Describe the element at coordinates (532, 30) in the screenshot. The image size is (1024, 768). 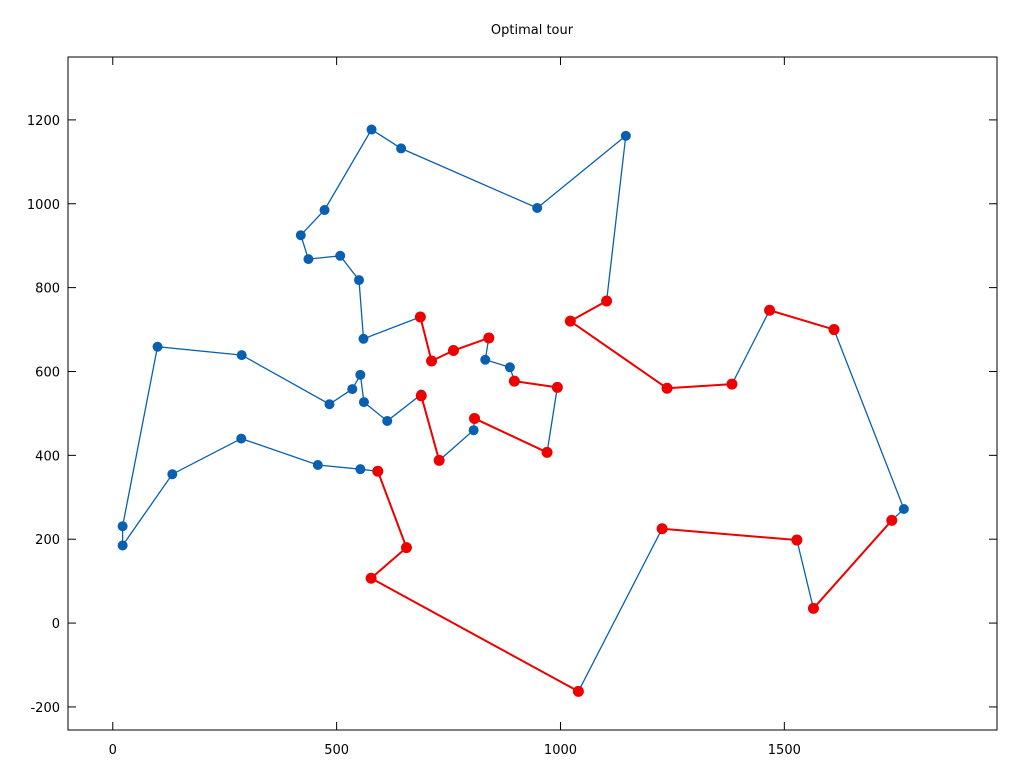
I see `chart-title: Optimal tour` at that location.